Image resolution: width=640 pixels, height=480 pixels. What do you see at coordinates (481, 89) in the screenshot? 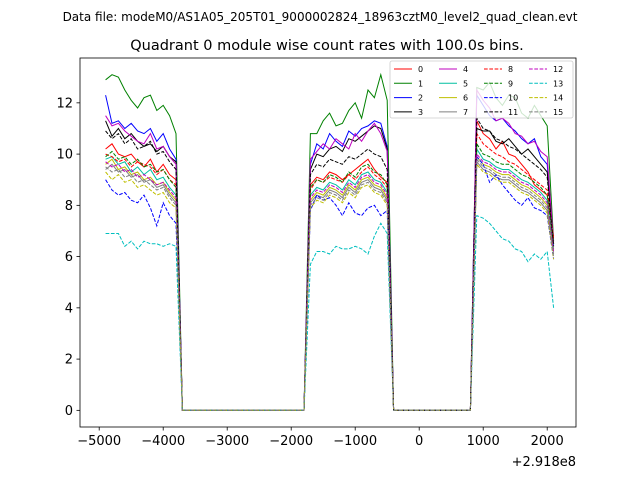
I see `legend-box` at bounding box center [481, 89].